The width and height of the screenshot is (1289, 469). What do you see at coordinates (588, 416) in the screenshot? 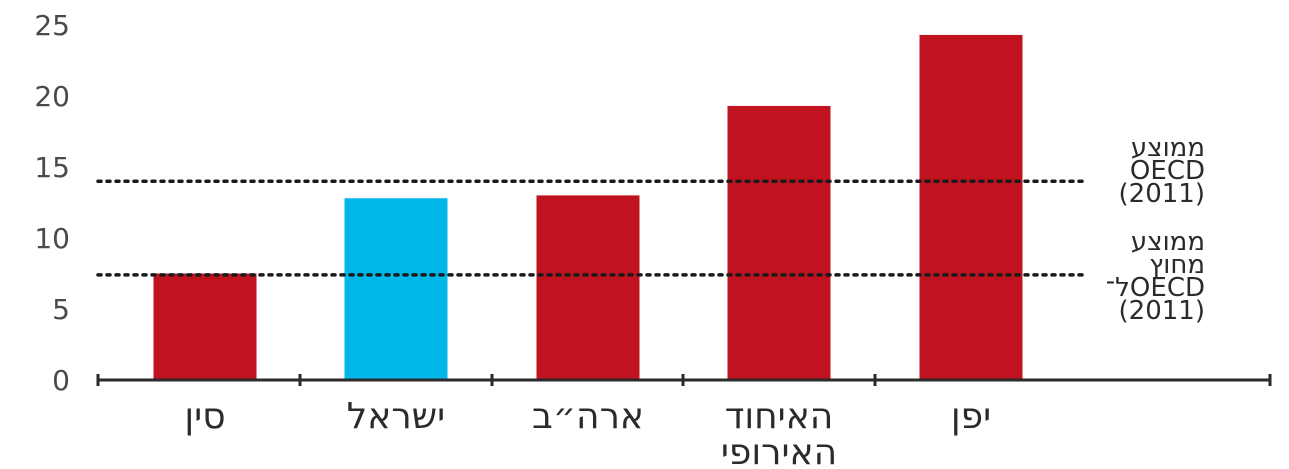
I see `category-label: ארה״ב` at bounding box center [588, 416].